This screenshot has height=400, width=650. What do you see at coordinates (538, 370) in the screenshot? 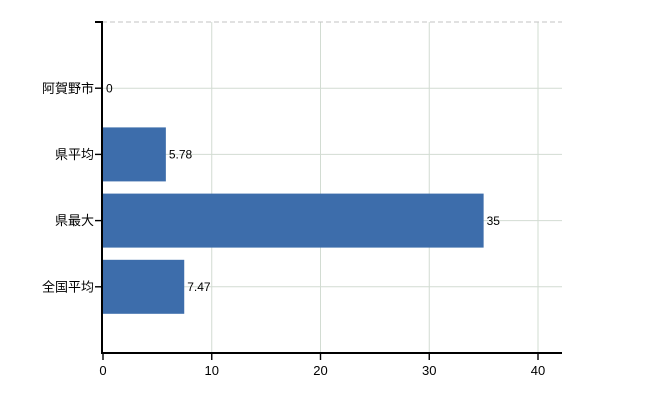
I see `x-tick-label: 40` at bounding box center [538, 370].